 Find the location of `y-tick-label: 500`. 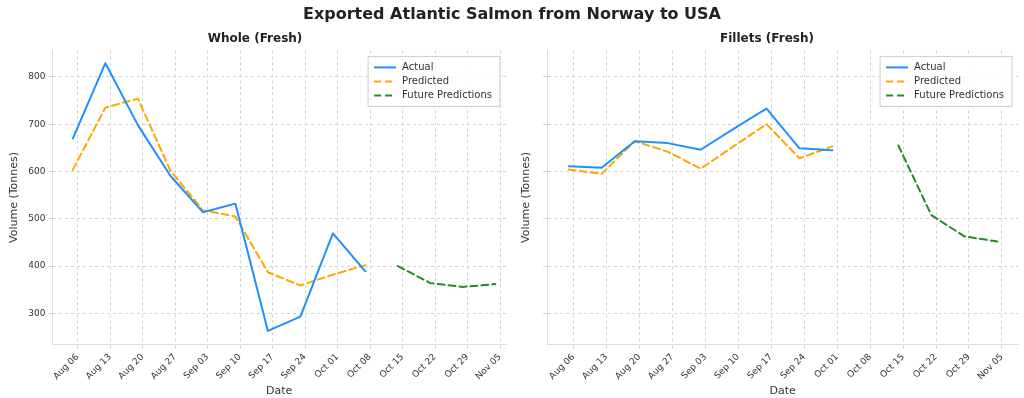

y-tick-label: 500 is located at coordinates (37, 218).